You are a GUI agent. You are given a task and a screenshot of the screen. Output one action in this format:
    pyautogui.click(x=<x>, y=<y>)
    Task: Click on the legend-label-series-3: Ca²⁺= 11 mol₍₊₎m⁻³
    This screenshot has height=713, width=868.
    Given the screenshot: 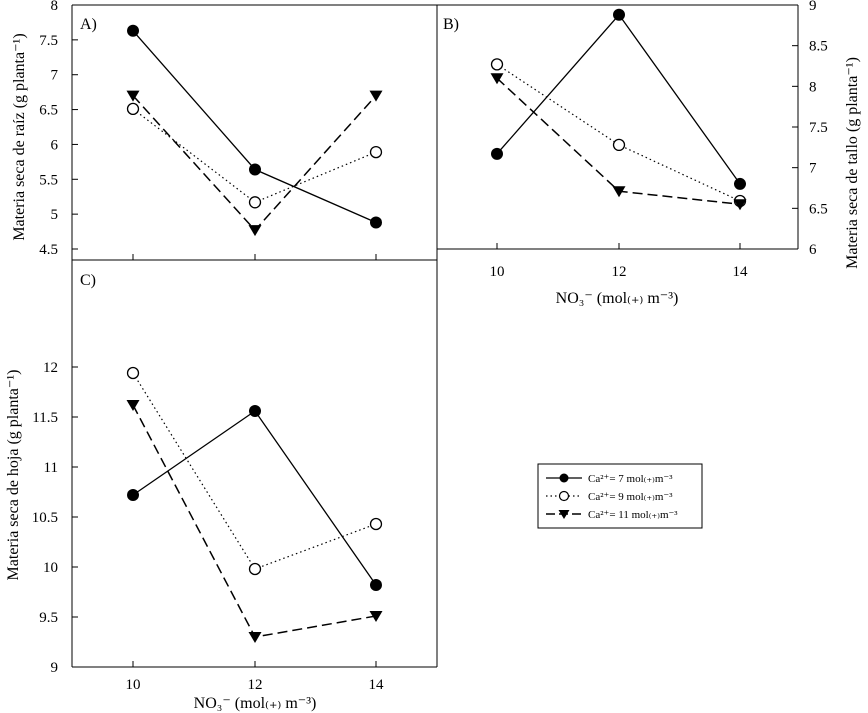 What is the action you would take?
    pyautogui.click(x=633, y=515)
    